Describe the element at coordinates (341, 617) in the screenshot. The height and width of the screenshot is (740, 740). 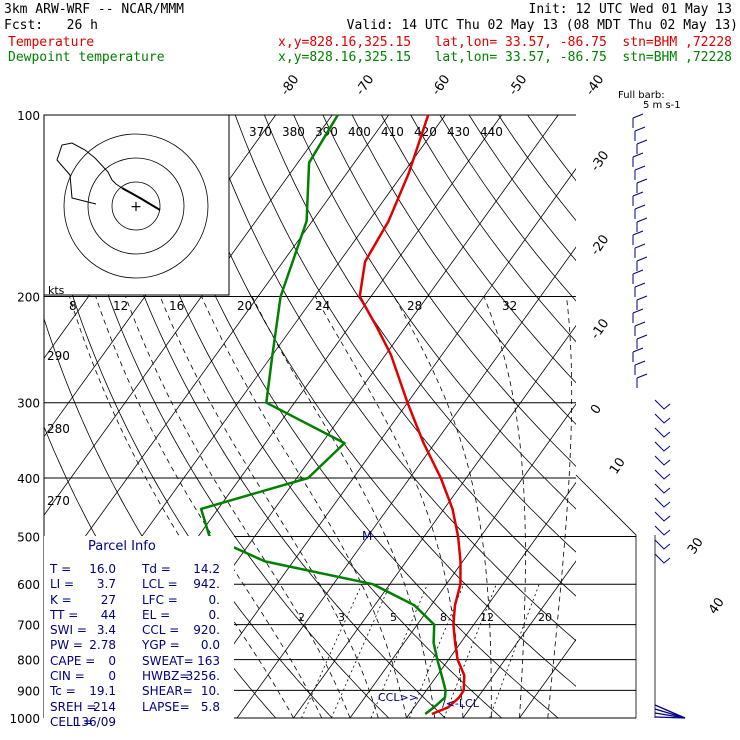
I see `mixing-ratio-label-3: 3` at that location.